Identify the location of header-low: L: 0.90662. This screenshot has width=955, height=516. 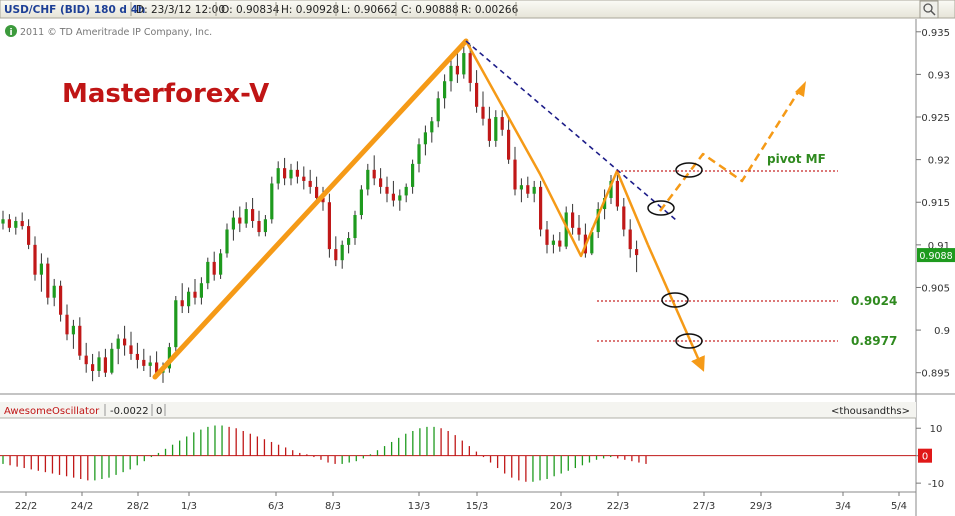
(369, 10).